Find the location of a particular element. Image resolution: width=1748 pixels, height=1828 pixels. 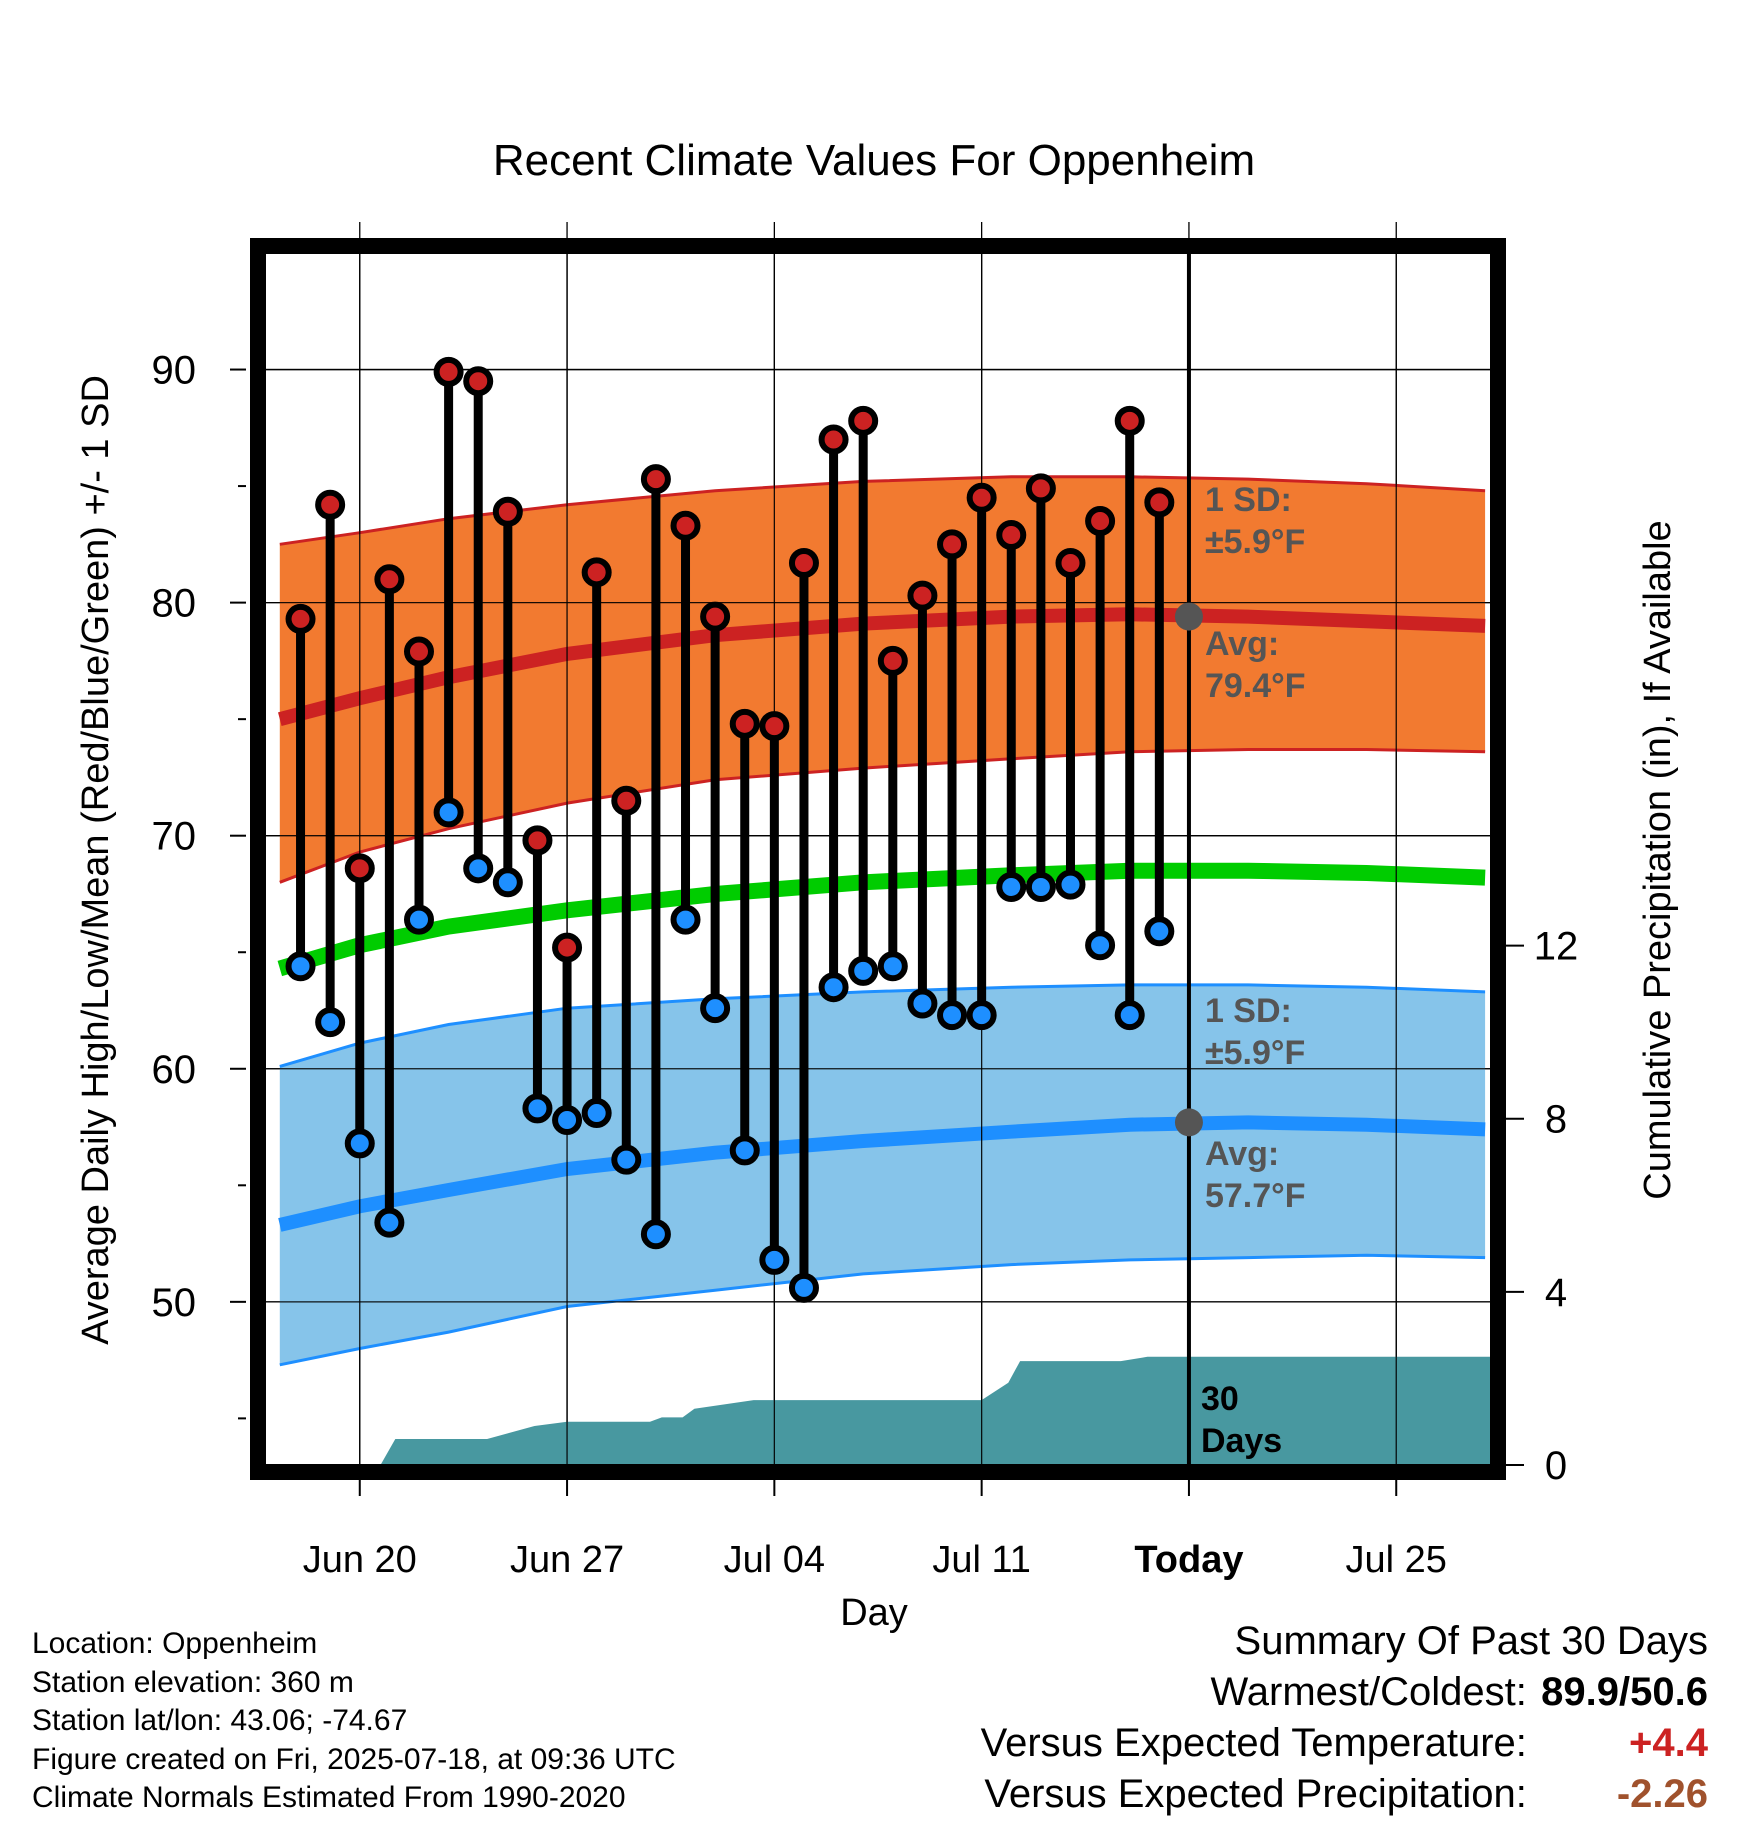

y-right-tick-label: 4 is located at coordinates (1556, 1293).